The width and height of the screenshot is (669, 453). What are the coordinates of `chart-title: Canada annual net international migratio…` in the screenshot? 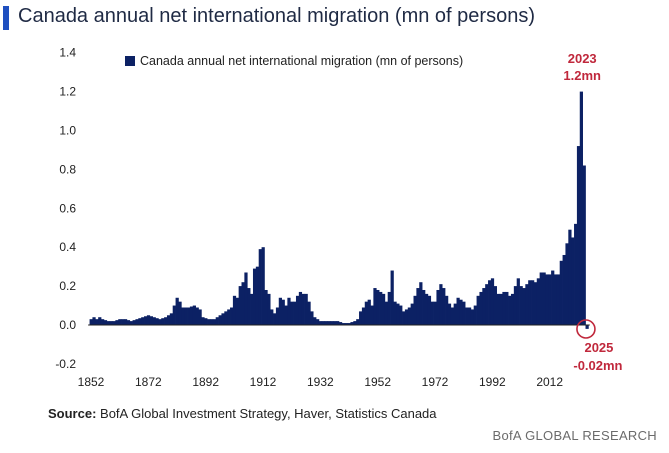 It's located at (276, 16).